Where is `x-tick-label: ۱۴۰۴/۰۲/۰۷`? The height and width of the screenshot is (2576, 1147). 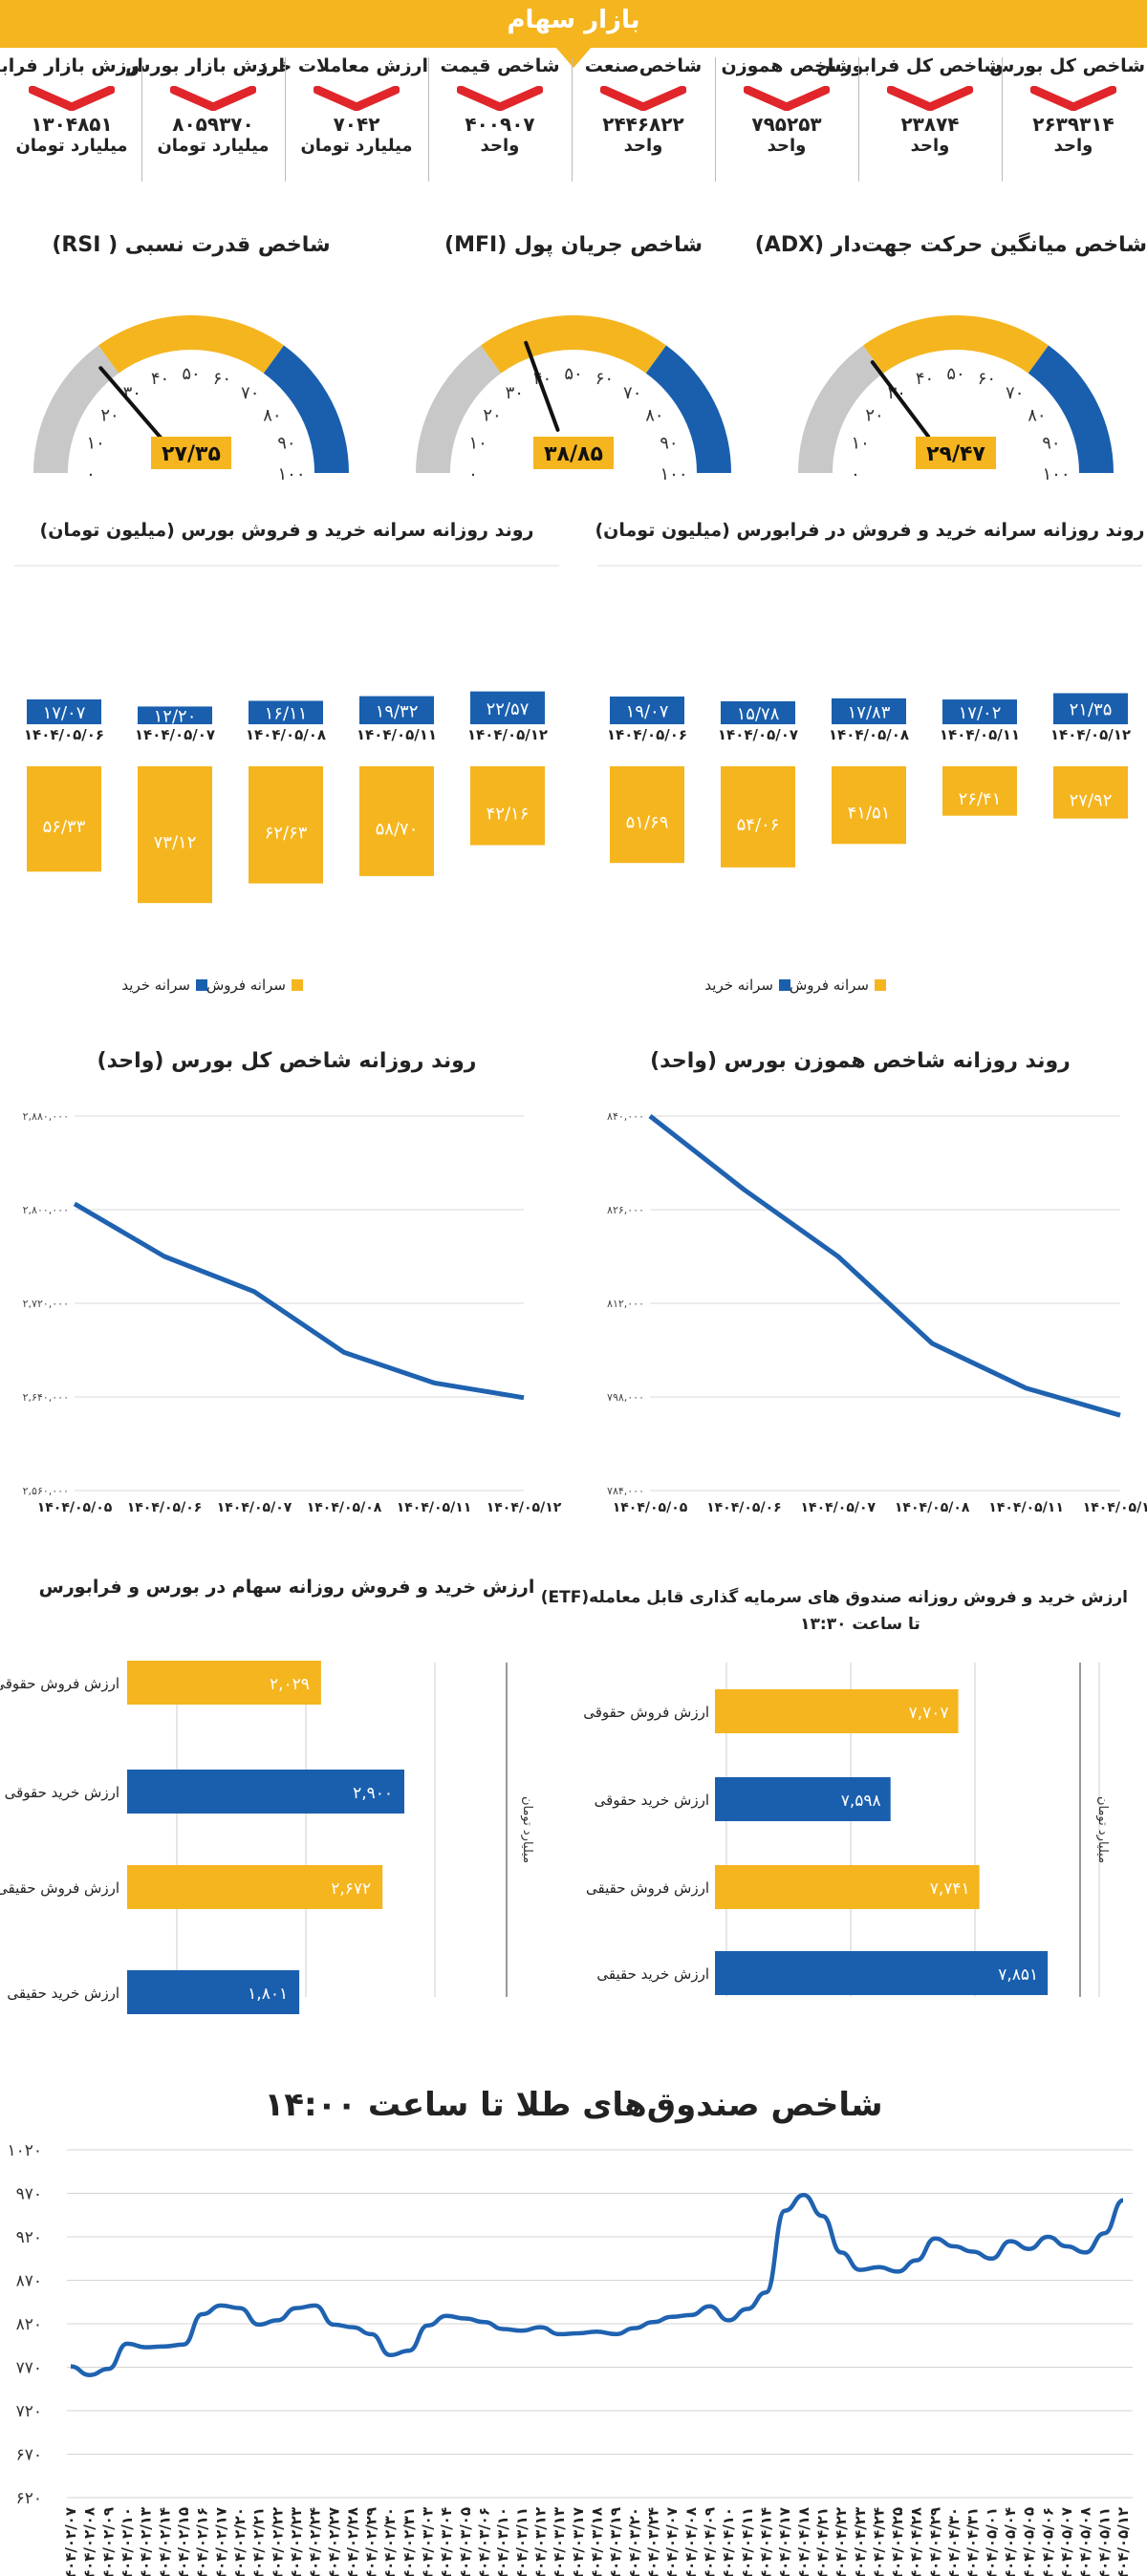 x-tick-label: ۱۴۰۴/۰۲/۰۷ is located at coordinates (70, 2541).